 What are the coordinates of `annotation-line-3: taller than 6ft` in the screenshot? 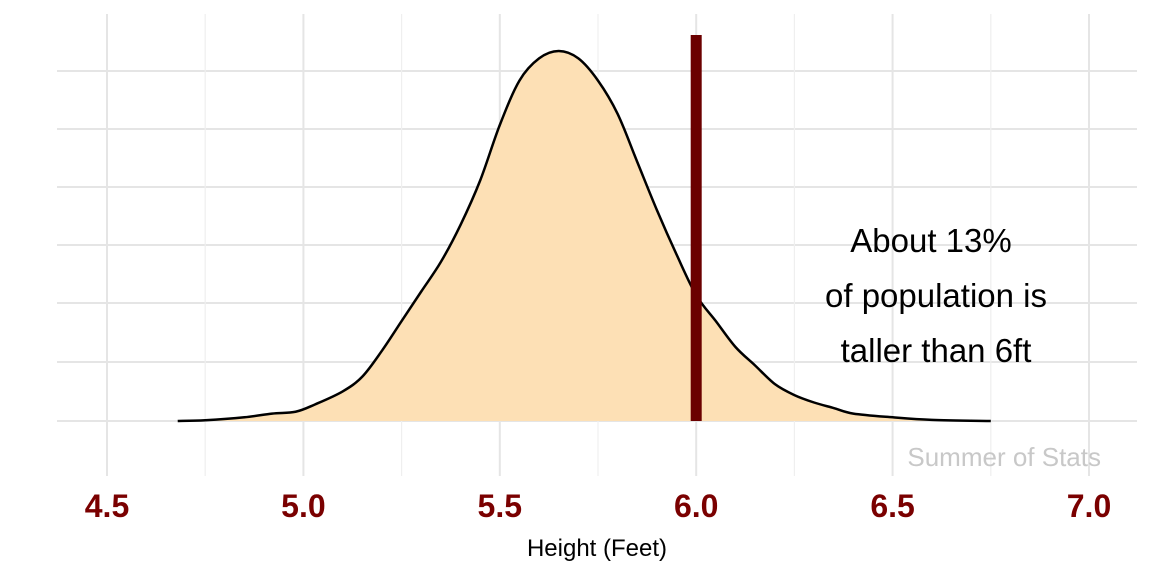 It's located at (936, 350).